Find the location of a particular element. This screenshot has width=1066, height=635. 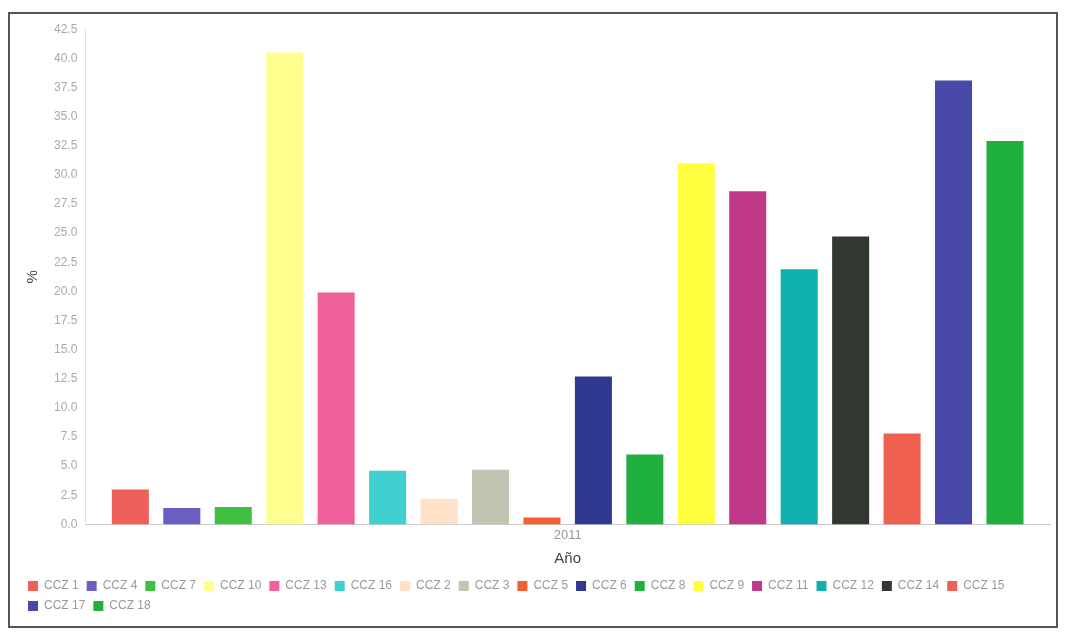

y-tick-label: 5.0 is located at coordinates (69, 465).